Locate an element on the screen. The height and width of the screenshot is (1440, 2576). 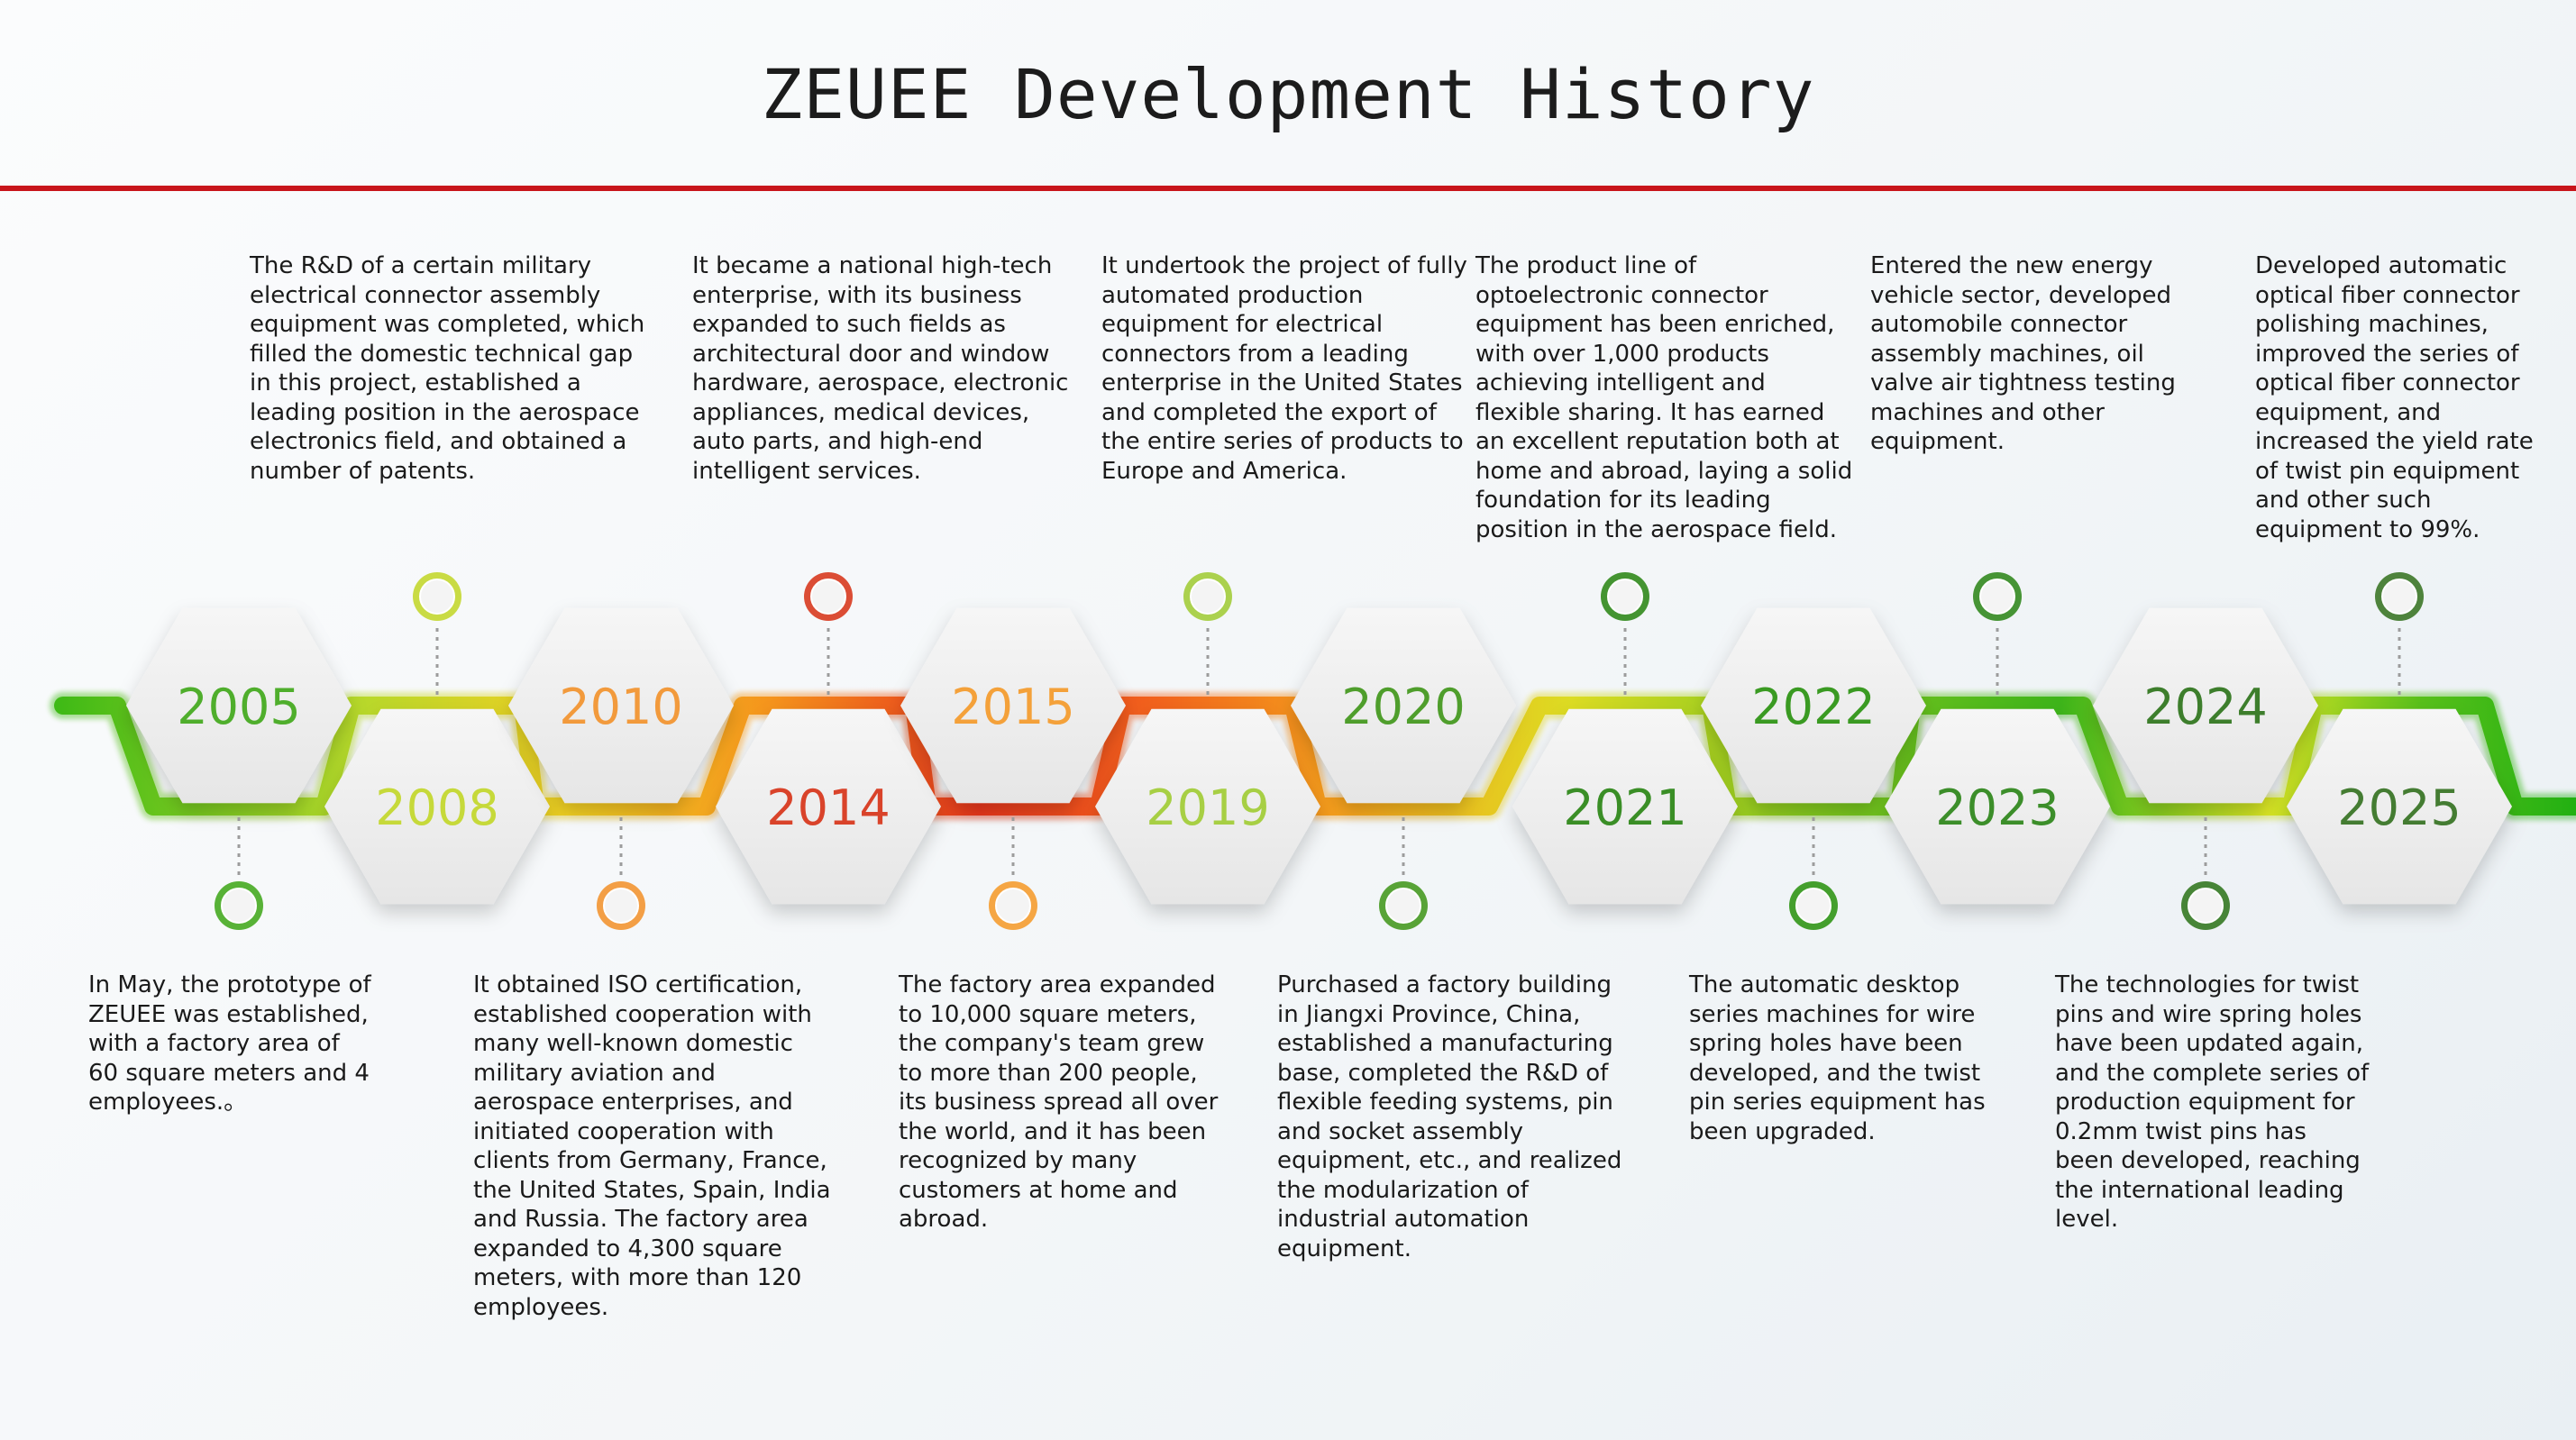
timeline-line is located at coordinates (1315, 756).